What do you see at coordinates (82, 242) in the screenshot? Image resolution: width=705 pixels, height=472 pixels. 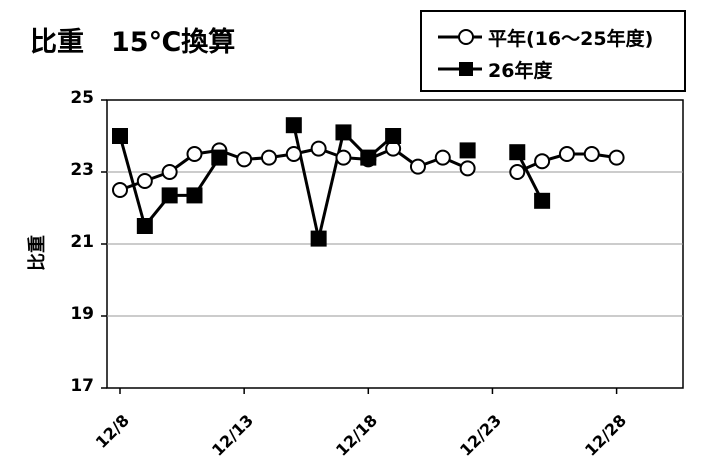 I see `y-tick-label: 21` at bounding box center [82, 242].